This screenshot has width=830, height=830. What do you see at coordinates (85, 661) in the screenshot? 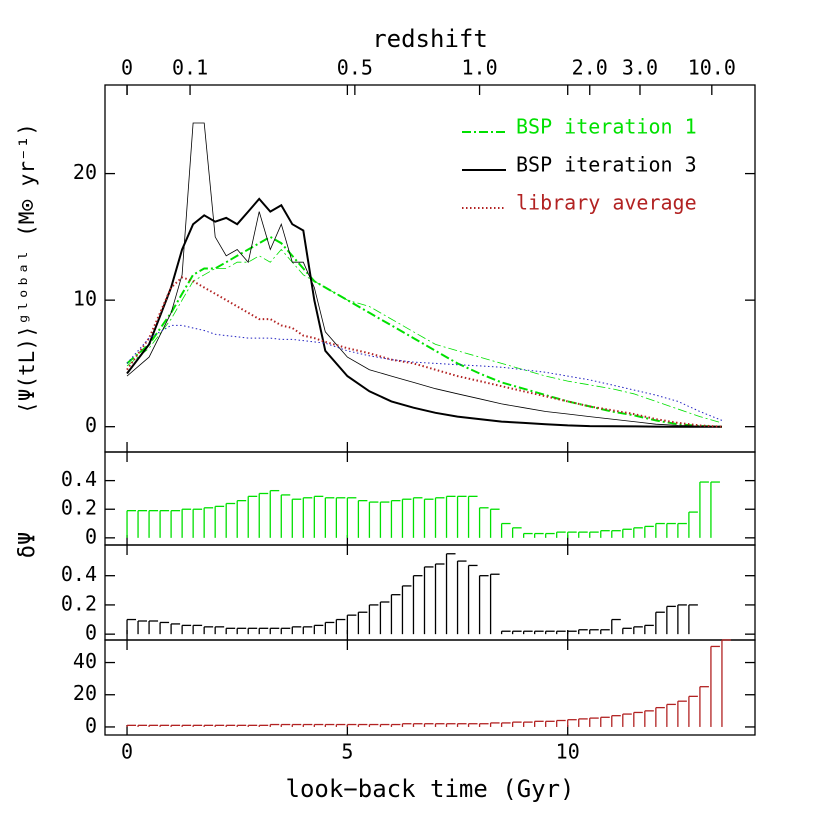
I see `y-tick-label: 40` at bounding box center [85, 661].